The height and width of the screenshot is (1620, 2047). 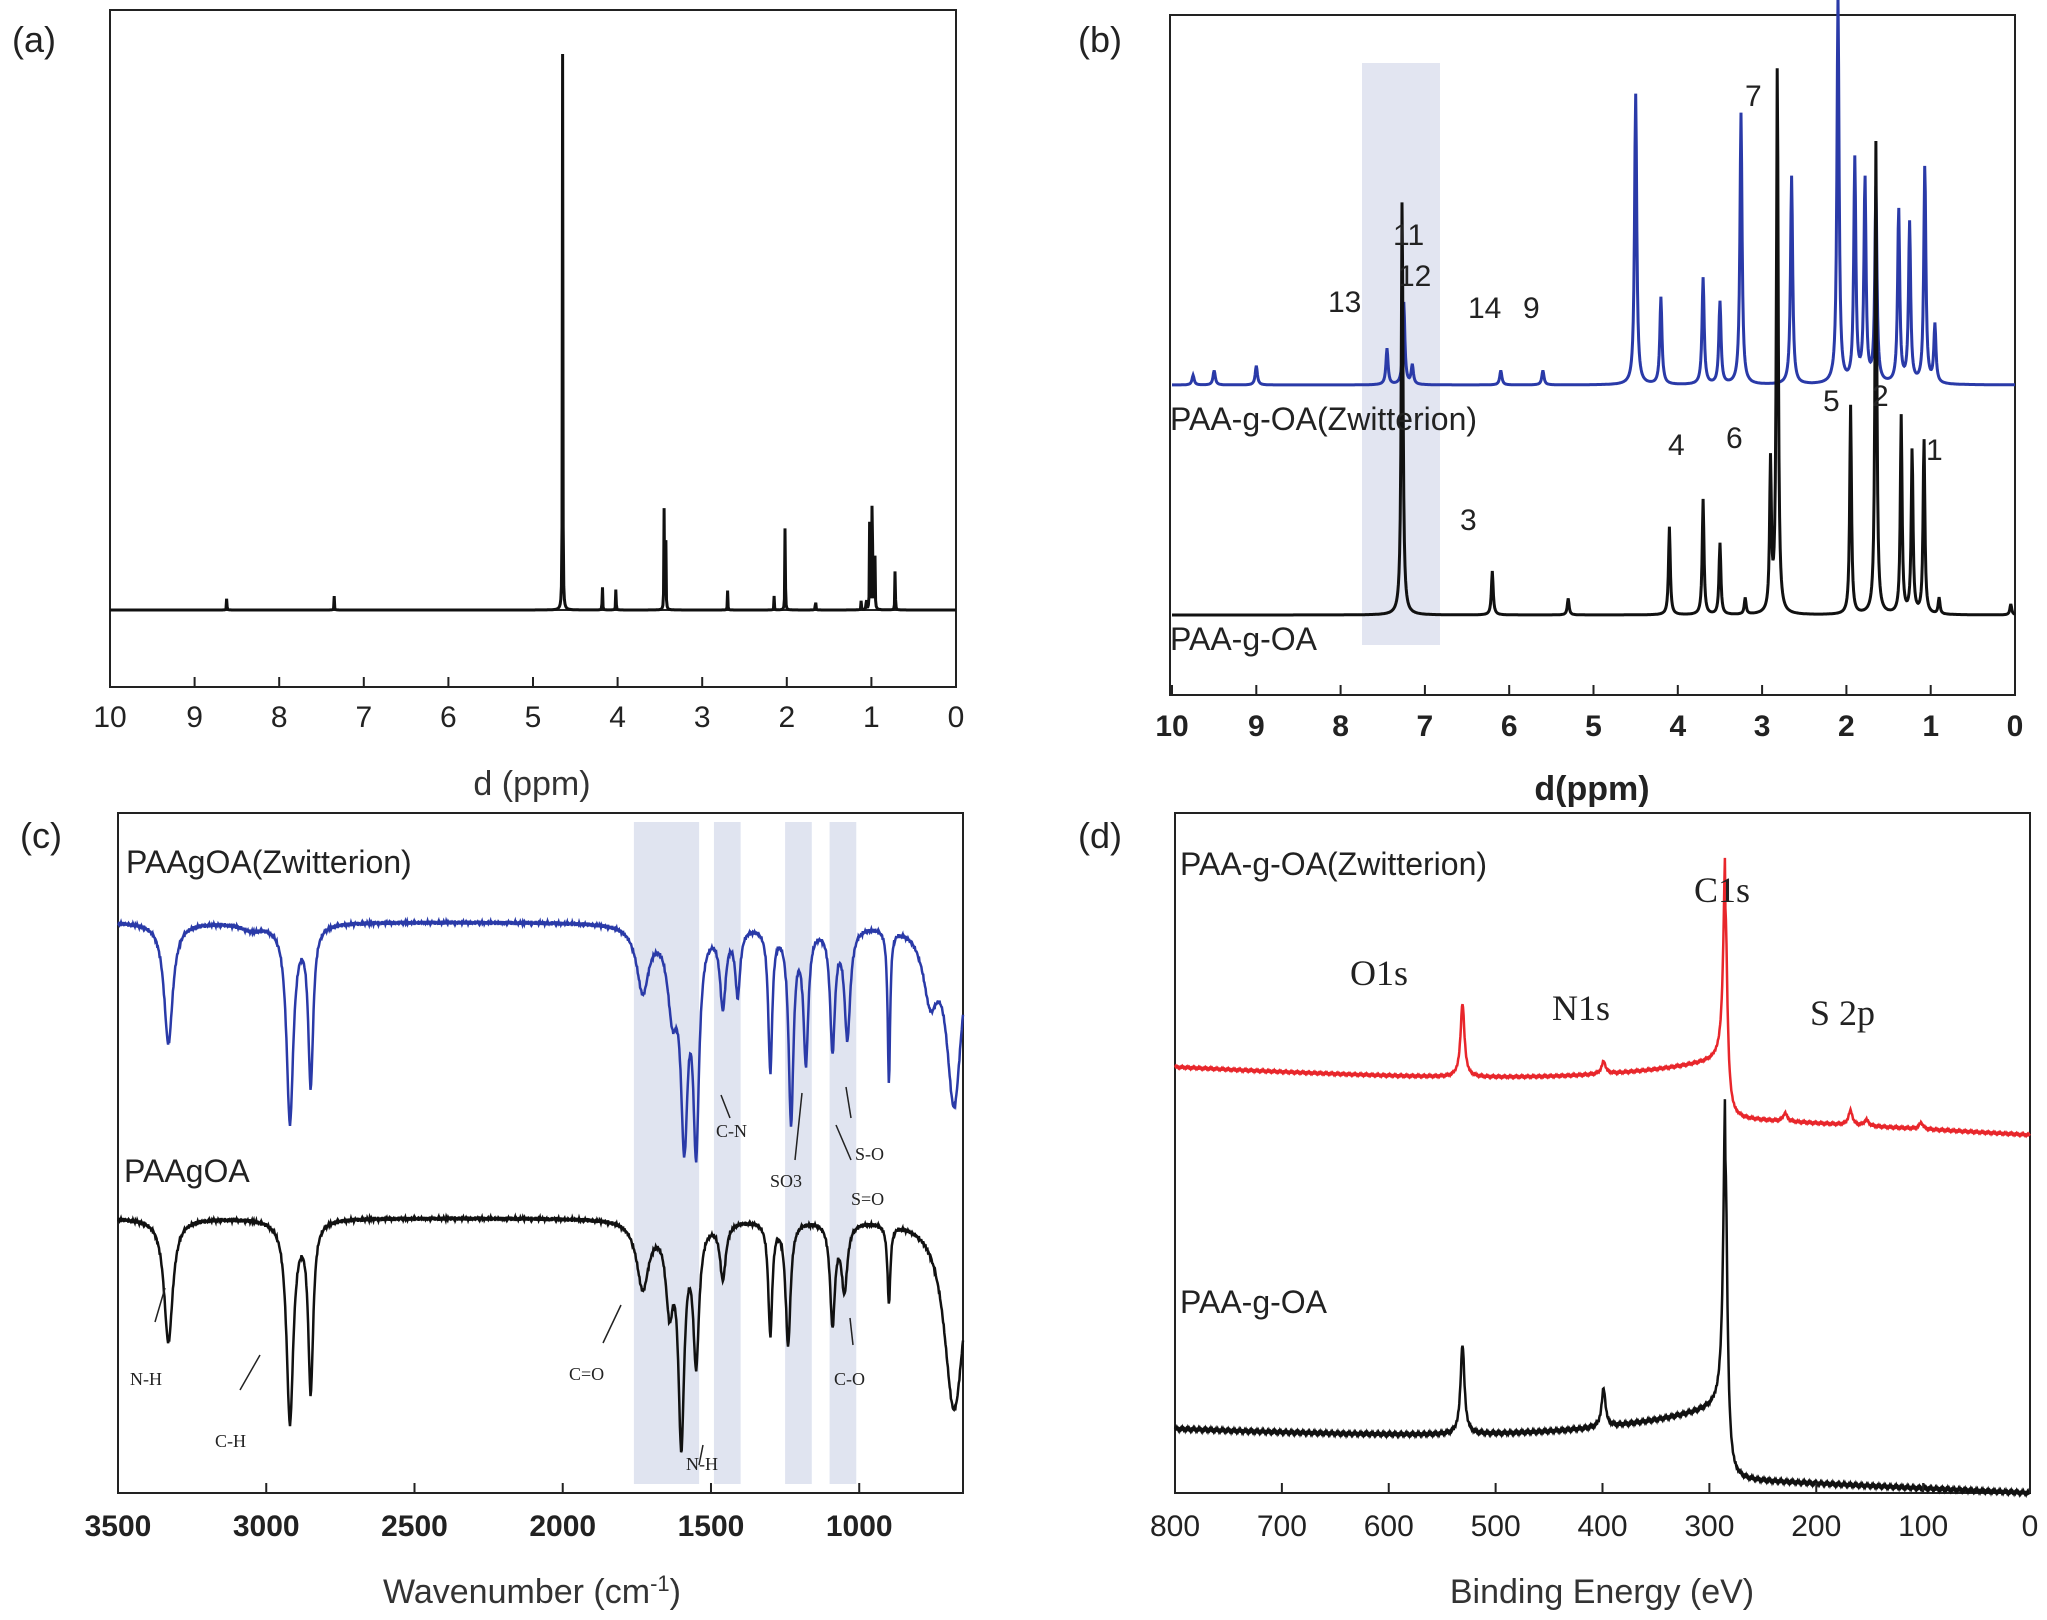 I want to click on panel-a-tick-label: 10, so click(x=109, y=717).